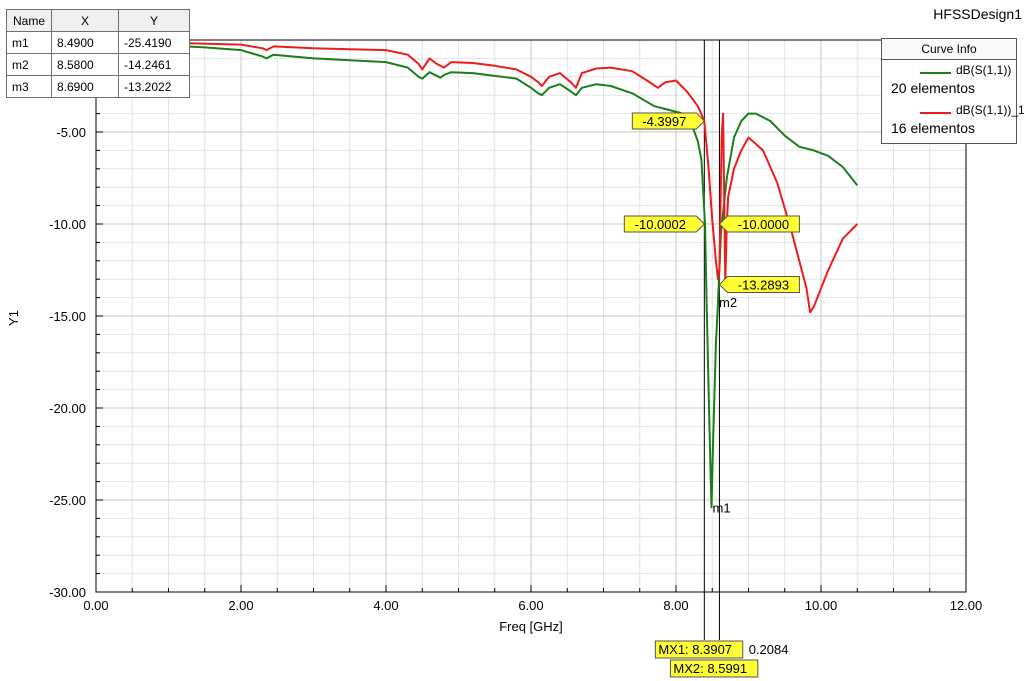 This screenshot has width=1026, height=681. I want to click on marker-name: m2, so click(29, 64).